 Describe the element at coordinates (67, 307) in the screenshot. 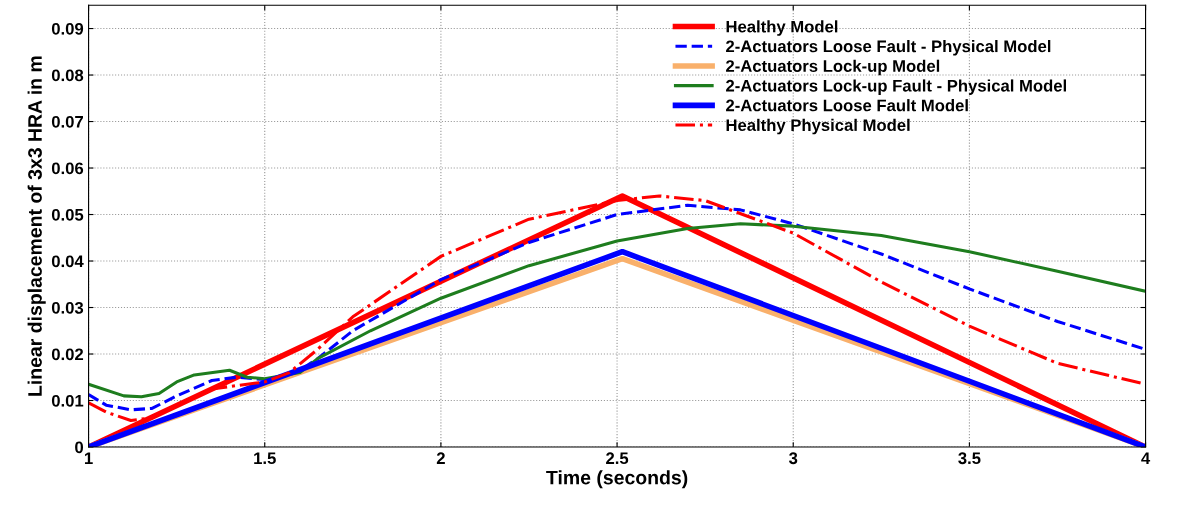

I see `y-tick-label: 0.03` at that location.